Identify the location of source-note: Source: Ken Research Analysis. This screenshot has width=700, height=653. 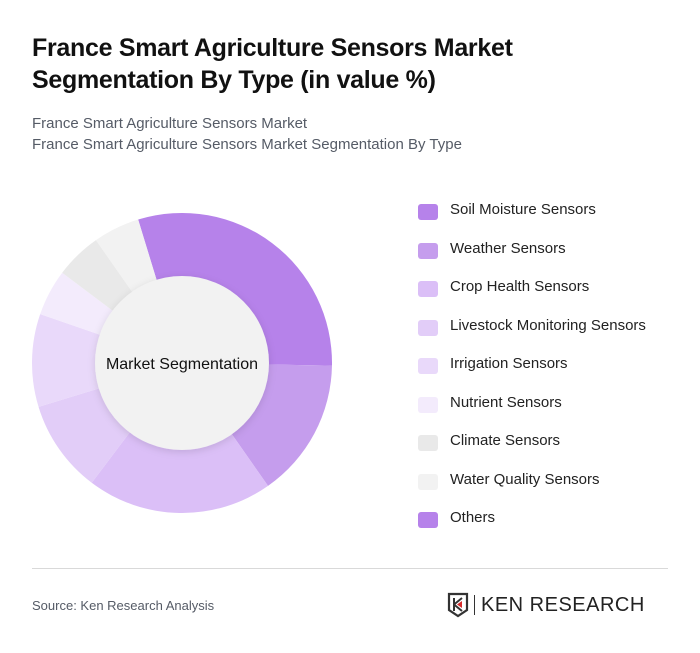
(123, 605).